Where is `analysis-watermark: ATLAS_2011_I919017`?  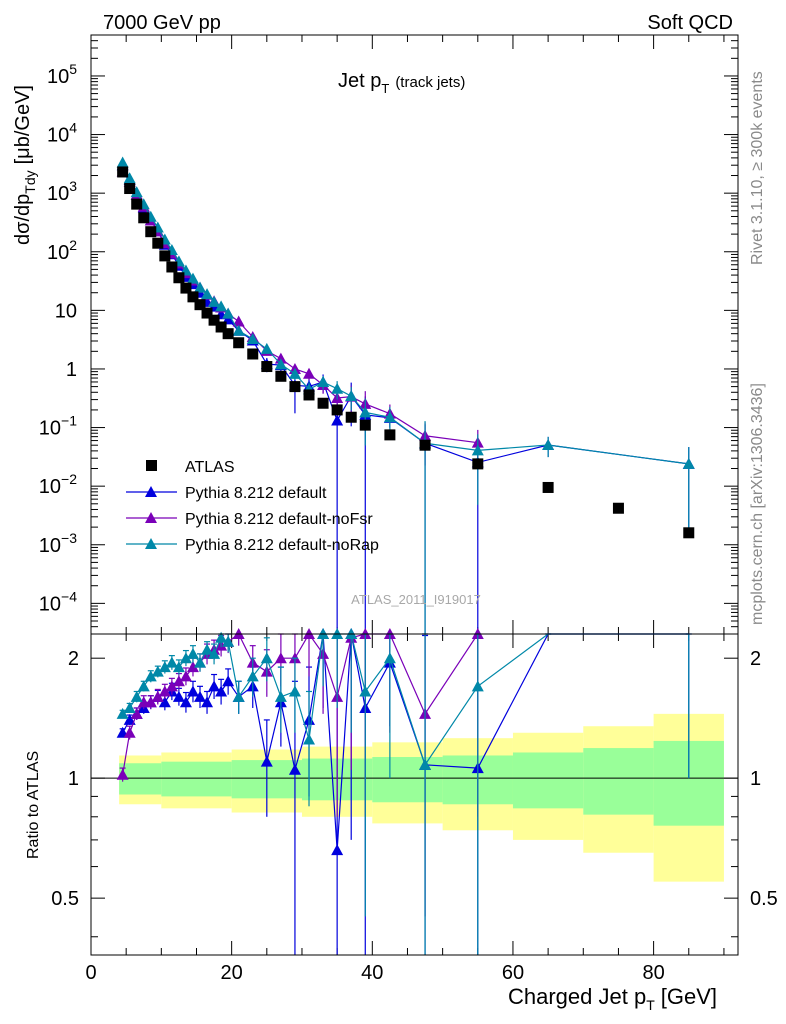 analysis-watermark: ATLAS_2011_I919017 is located at coordinates (416, 599).